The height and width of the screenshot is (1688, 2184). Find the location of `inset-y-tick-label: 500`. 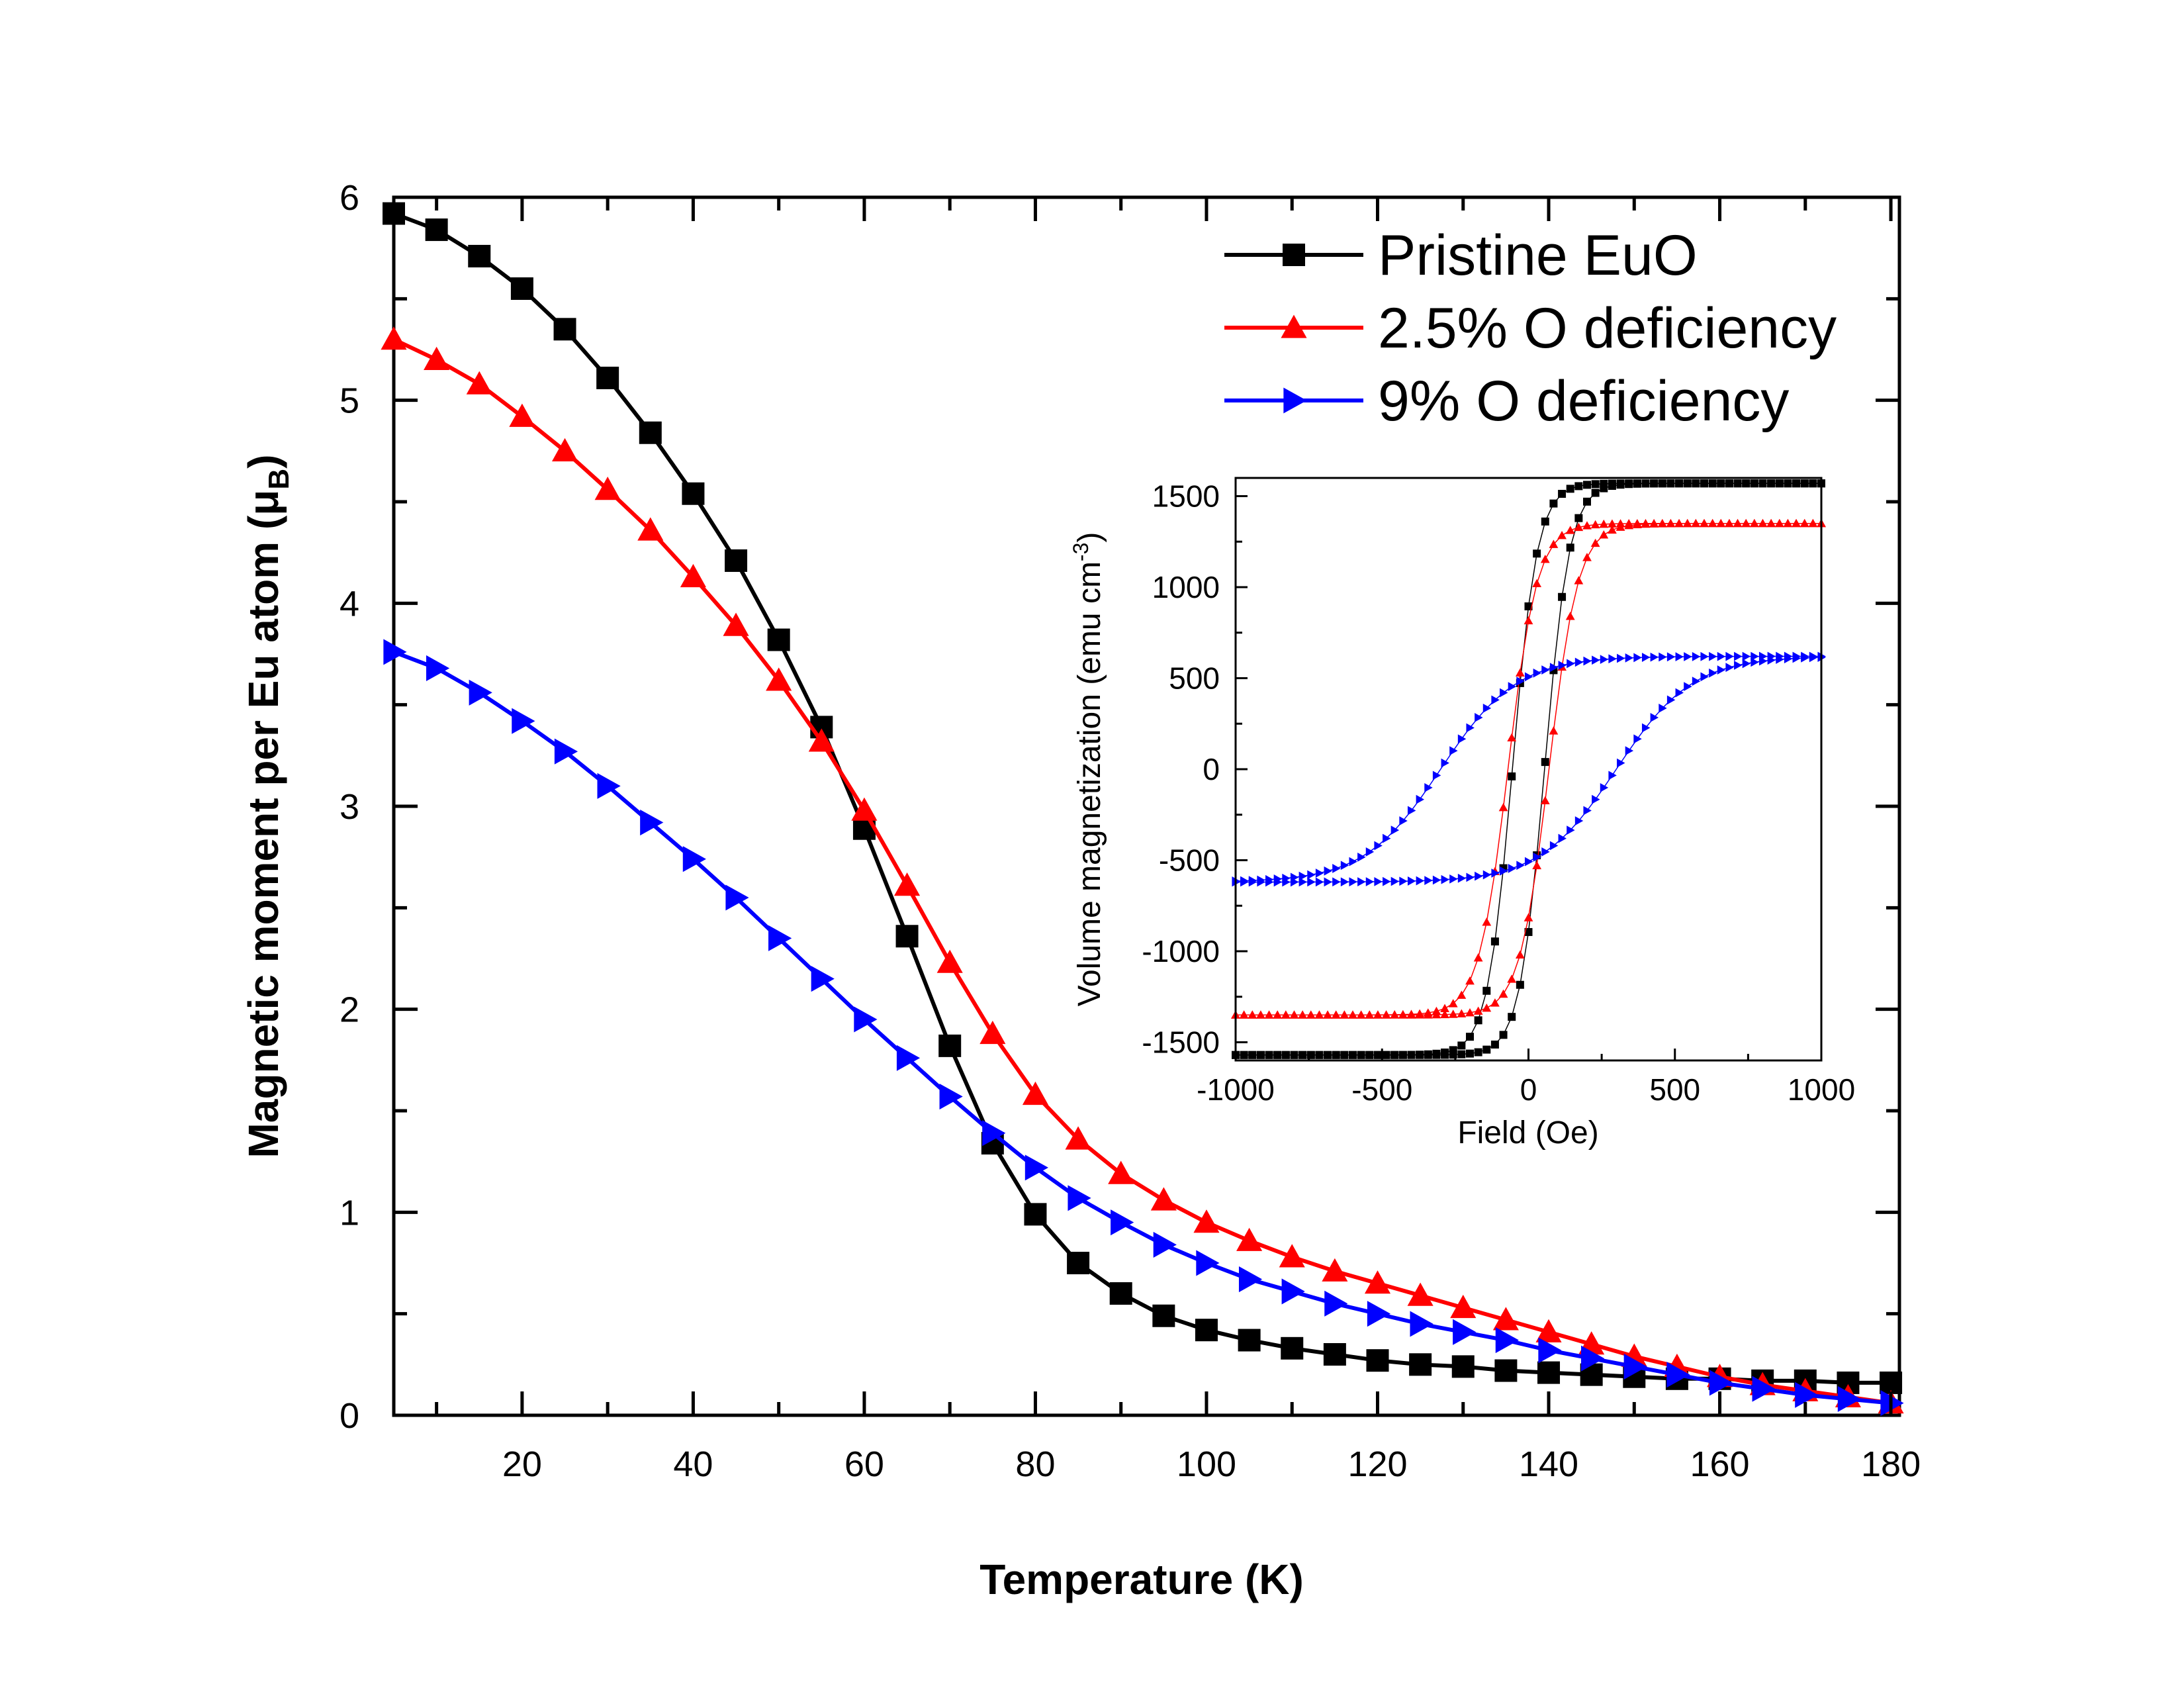

inset-y-tick-label: 500 is located at coordinates (1194, 678).